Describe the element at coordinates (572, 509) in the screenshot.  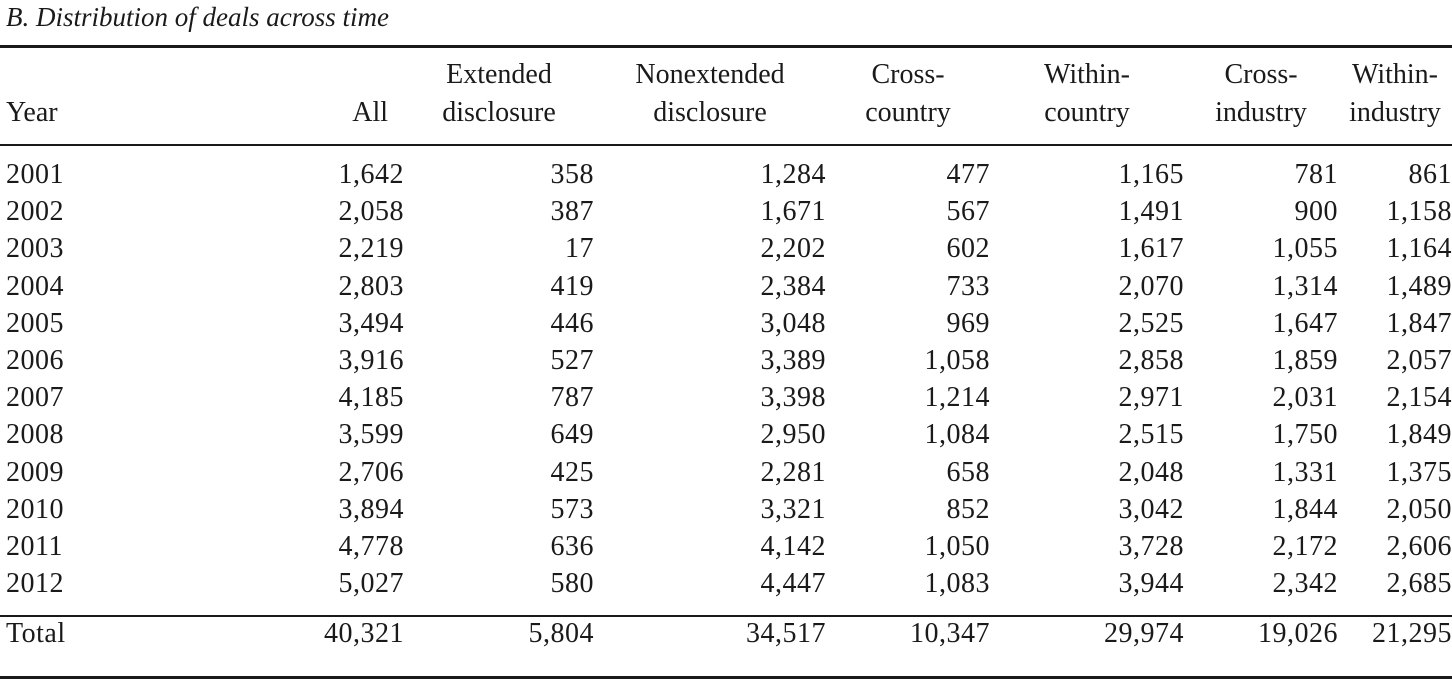
I see `table-cell: 573` at that location.